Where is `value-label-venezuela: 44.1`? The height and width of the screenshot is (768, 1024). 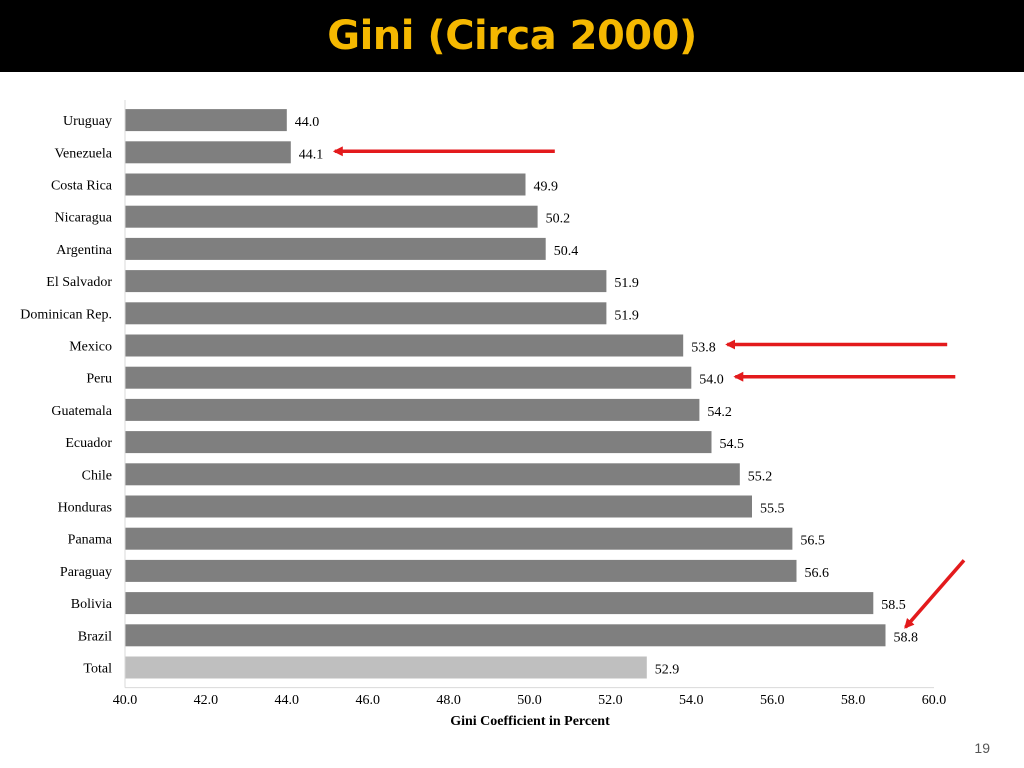
value-label-venezuela: 44.1 is located at coordinates (311, 154).